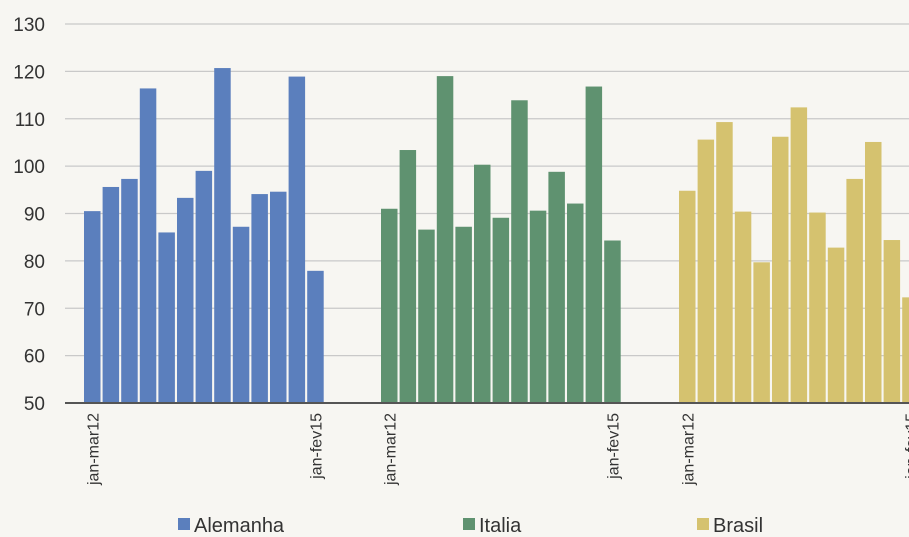  I want to click on legend-item-brasil: Brasil, so click(730, 526).